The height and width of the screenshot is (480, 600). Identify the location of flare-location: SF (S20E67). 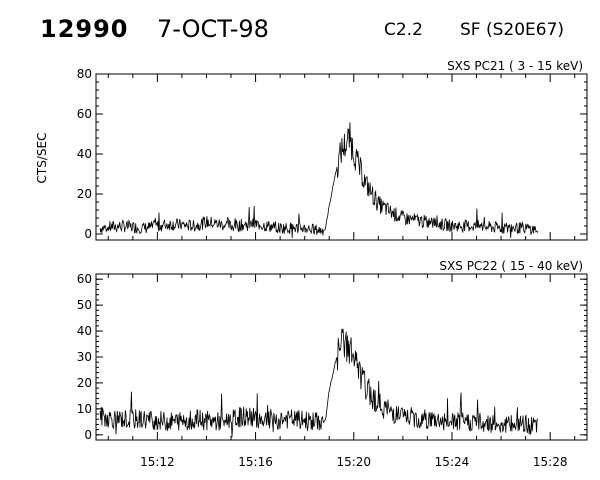
(512, 30).